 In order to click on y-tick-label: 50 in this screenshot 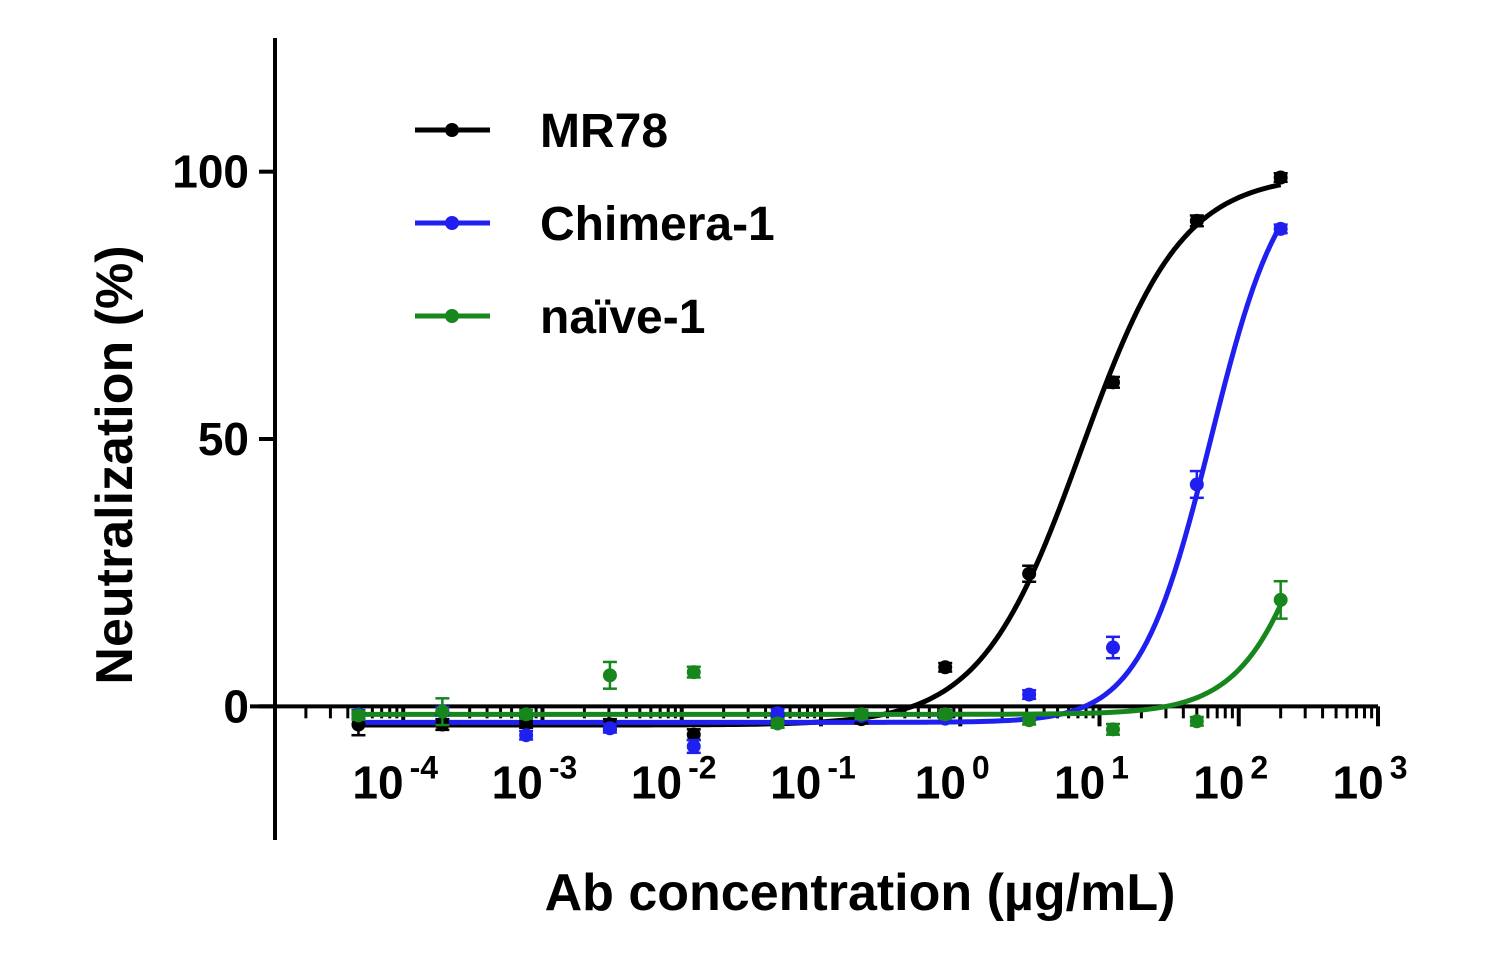, I will do `click(223, 439)`.